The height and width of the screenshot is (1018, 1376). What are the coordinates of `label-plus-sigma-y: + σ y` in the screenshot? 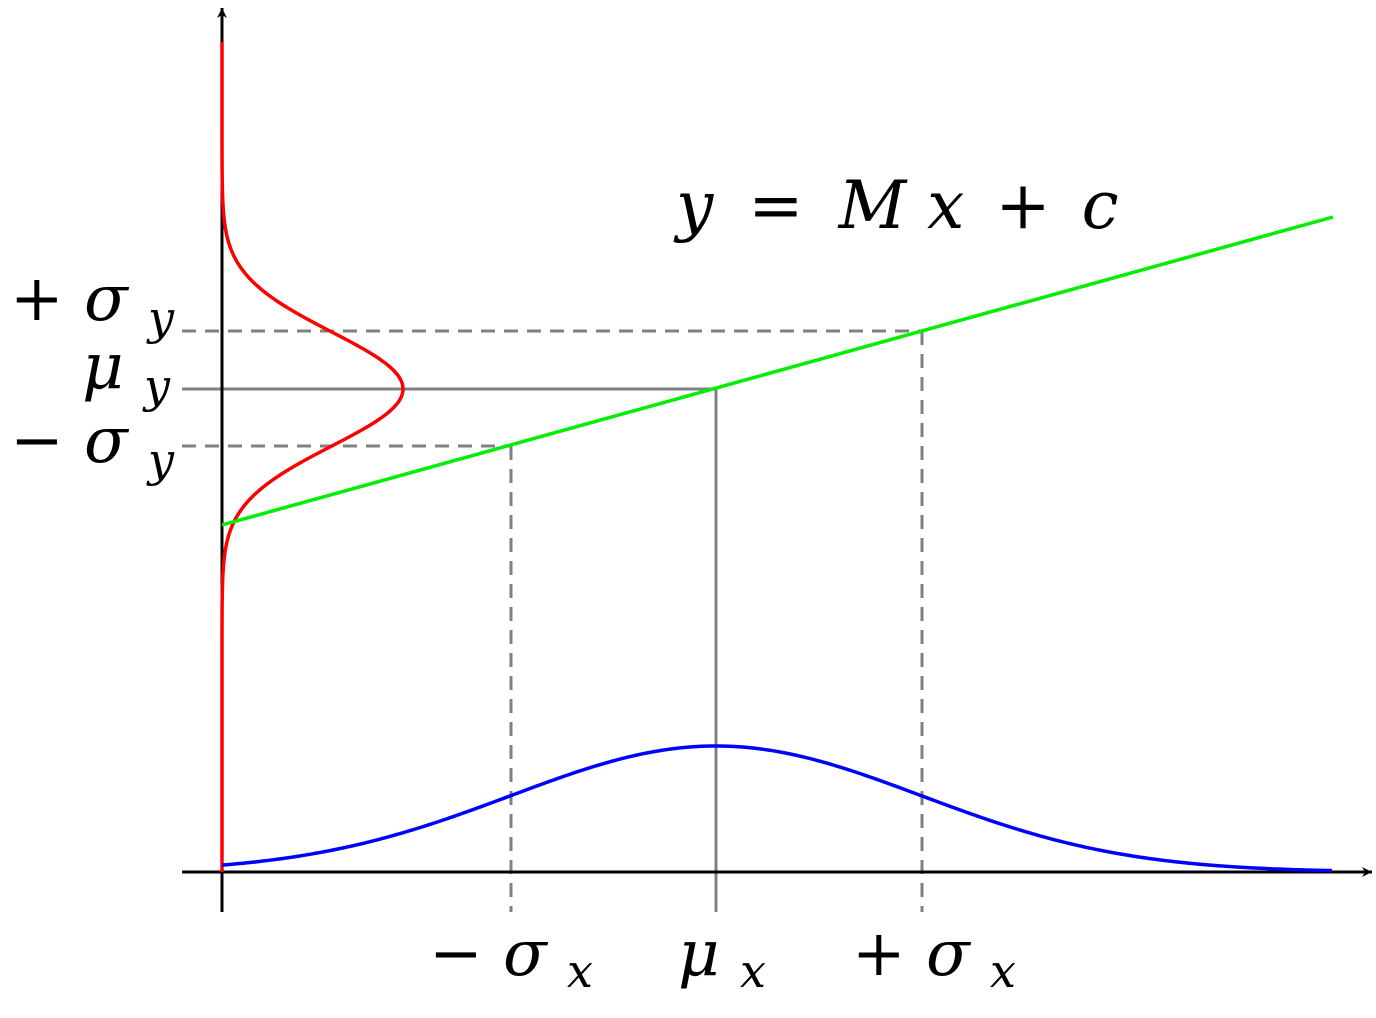 It's located at (92, 303).